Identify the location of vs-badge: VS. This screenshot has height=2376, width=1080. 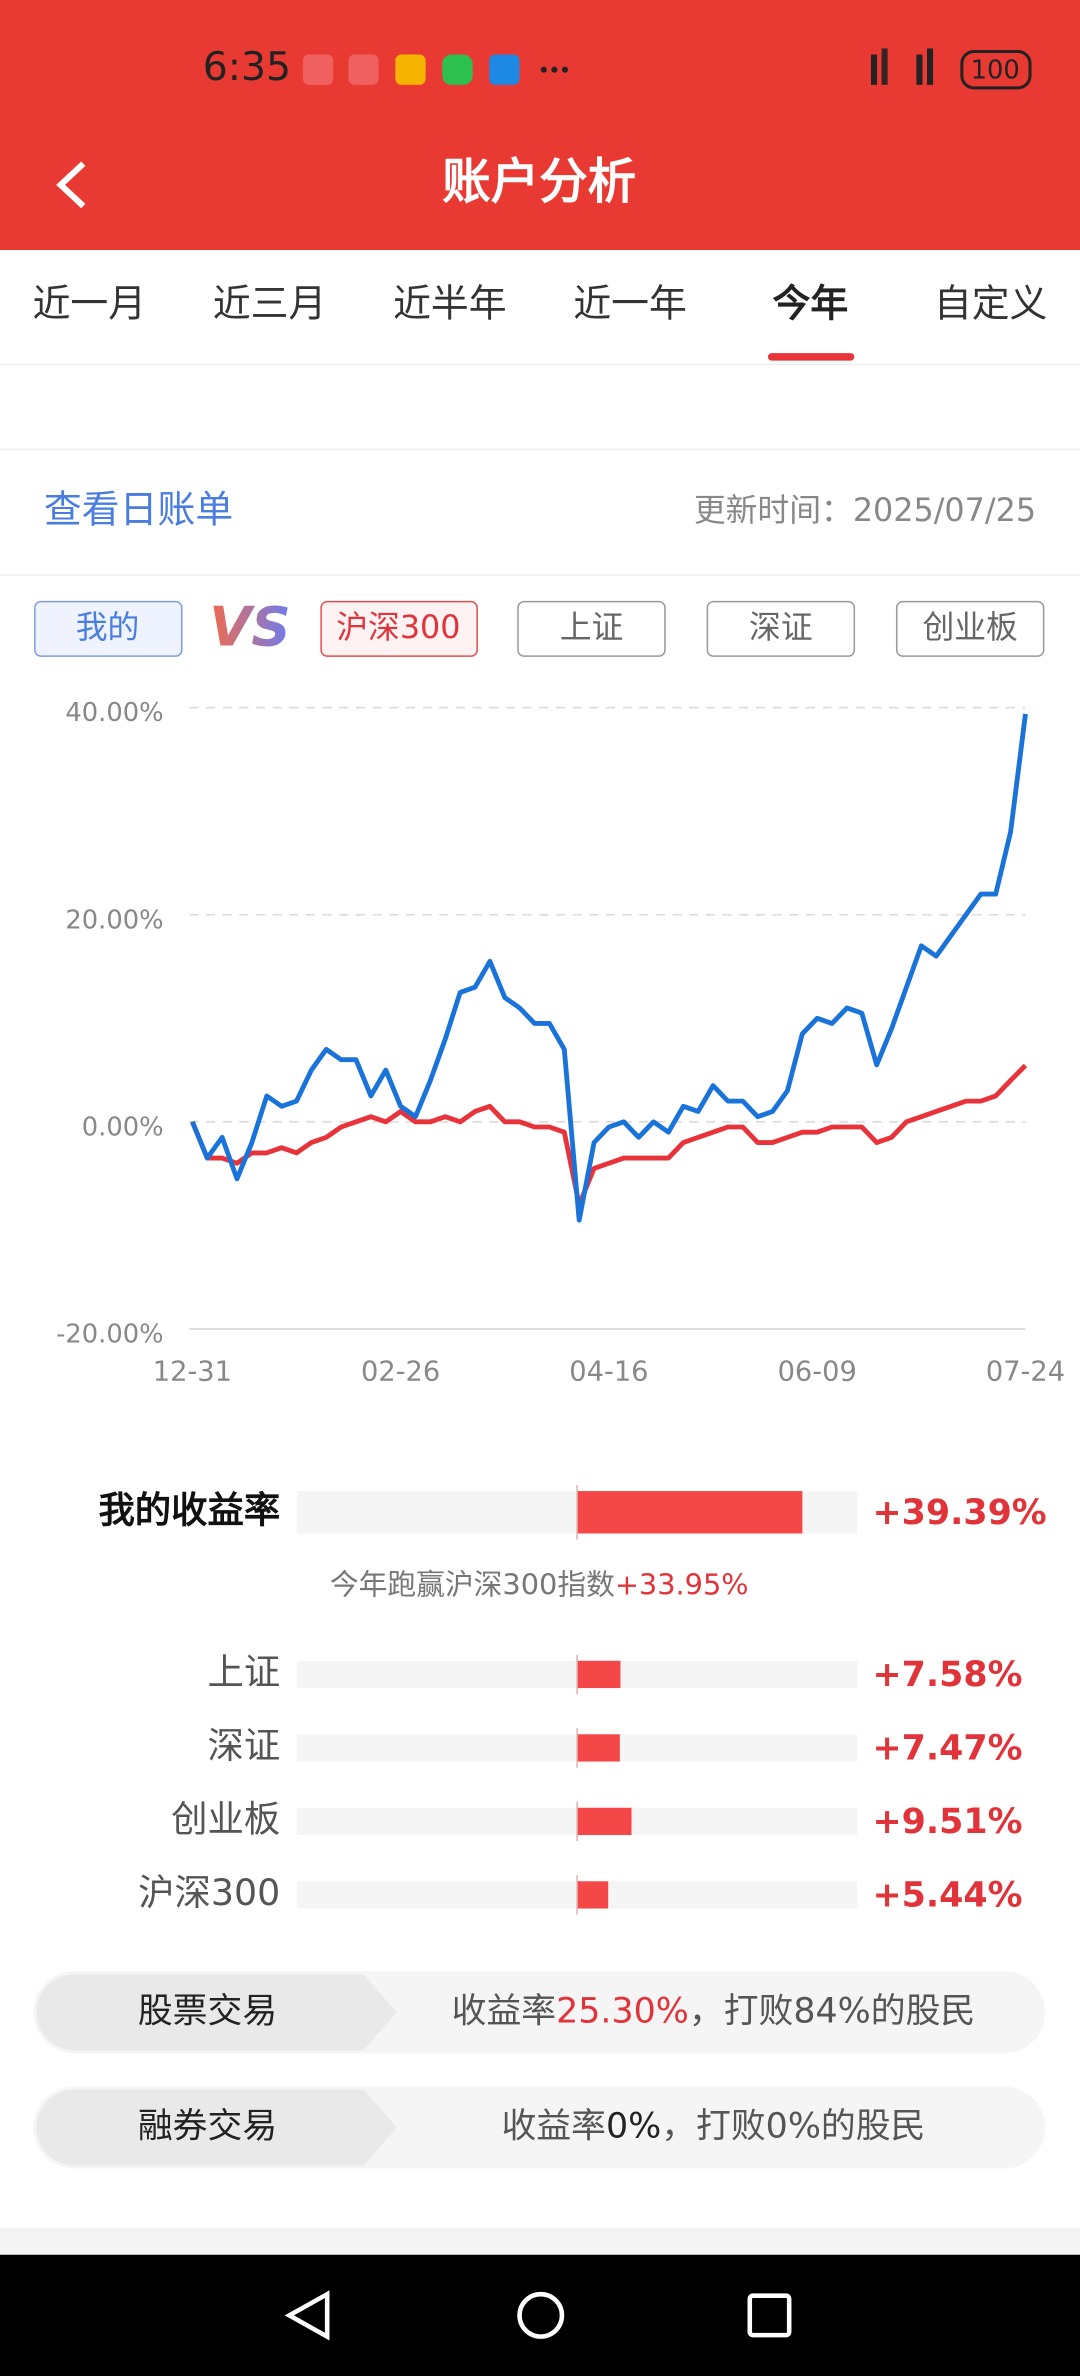
(249, 626).